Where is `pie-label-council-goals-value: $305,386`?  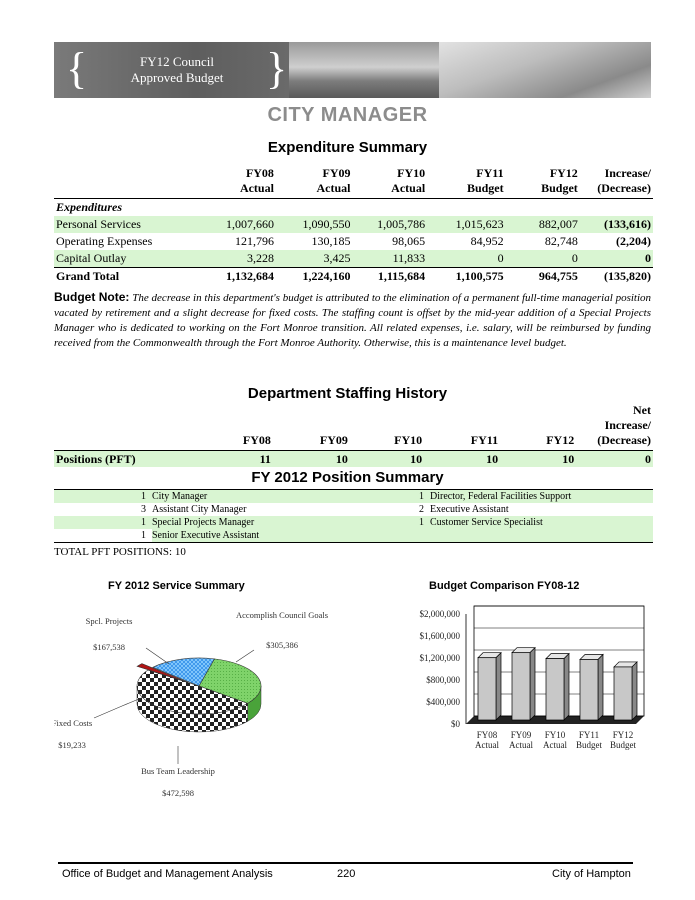
pie-label-council-goals-value: $305,386 is located at coordinates (282, 645).